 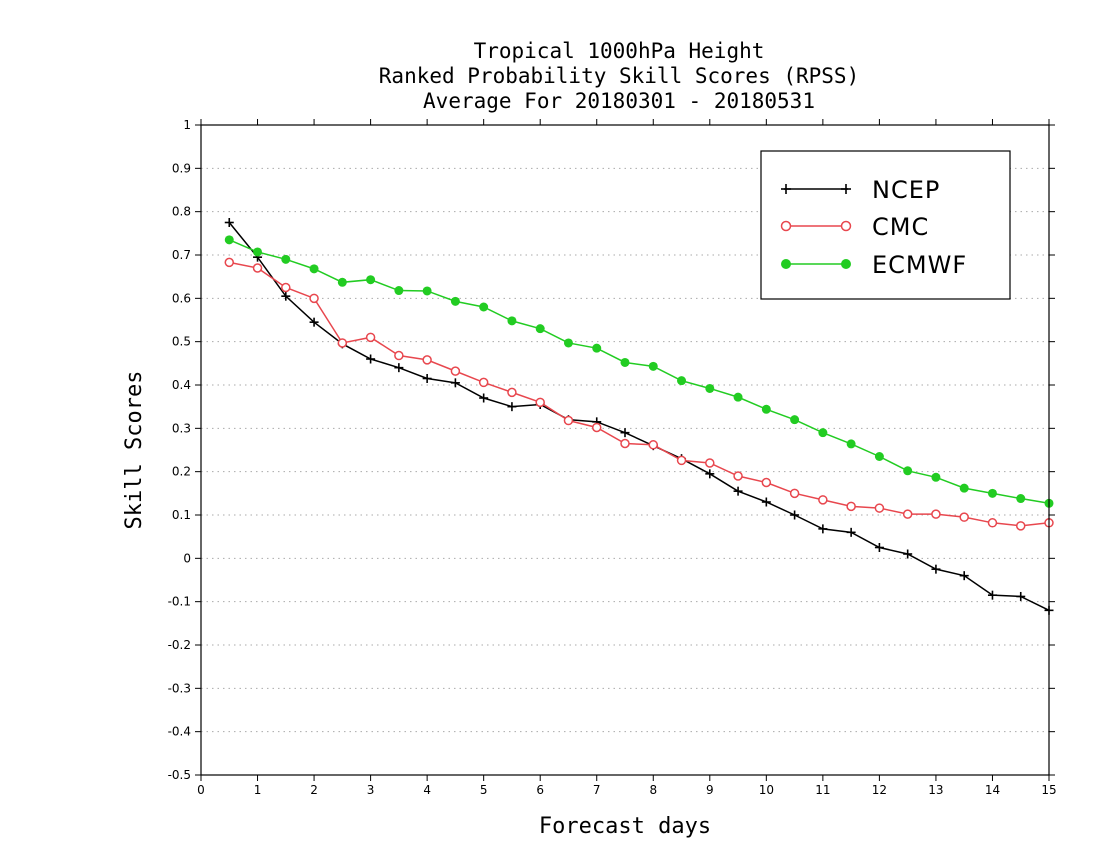 I want to click on x-tick-label: 6, so click(x=540, y=790).